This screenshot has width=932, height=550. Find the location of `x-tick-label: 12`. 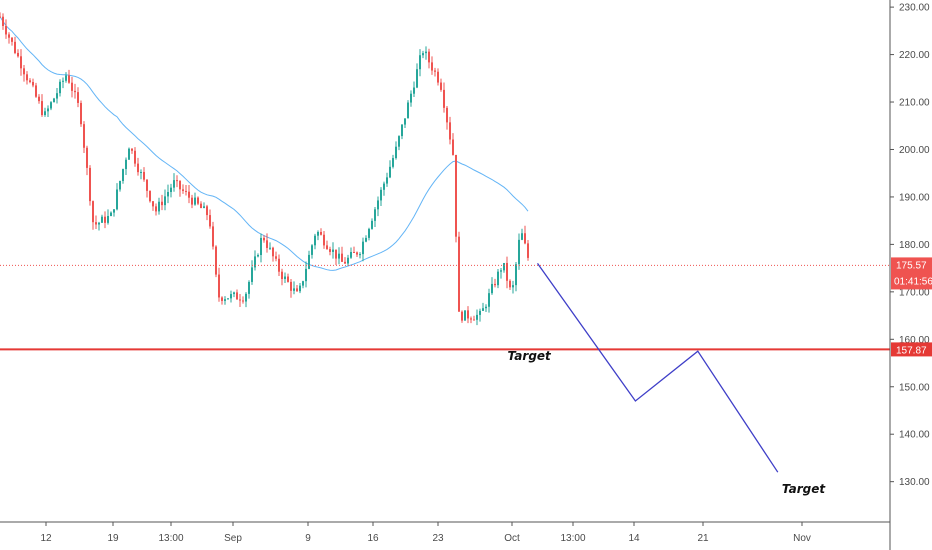

x-tick-label: 12 is located at coordinates (46, 538).